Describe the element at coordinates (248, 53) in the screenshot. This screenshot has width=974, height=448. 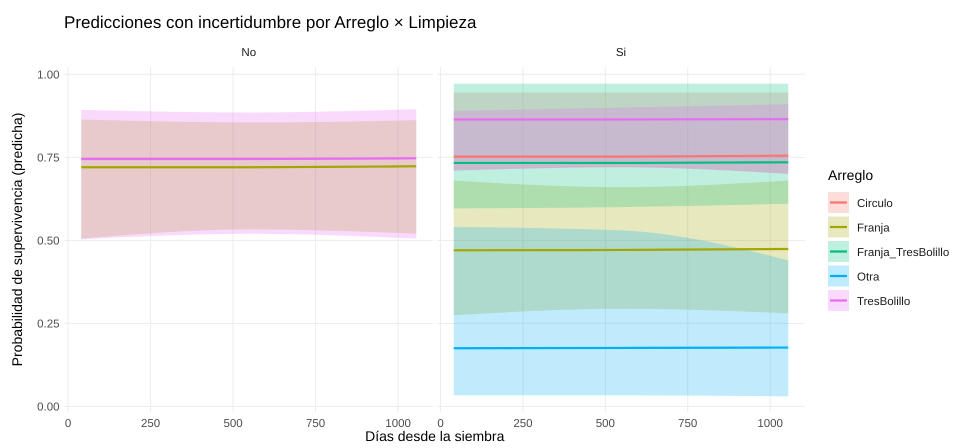
I see `chart-subtitle: No` at that location.